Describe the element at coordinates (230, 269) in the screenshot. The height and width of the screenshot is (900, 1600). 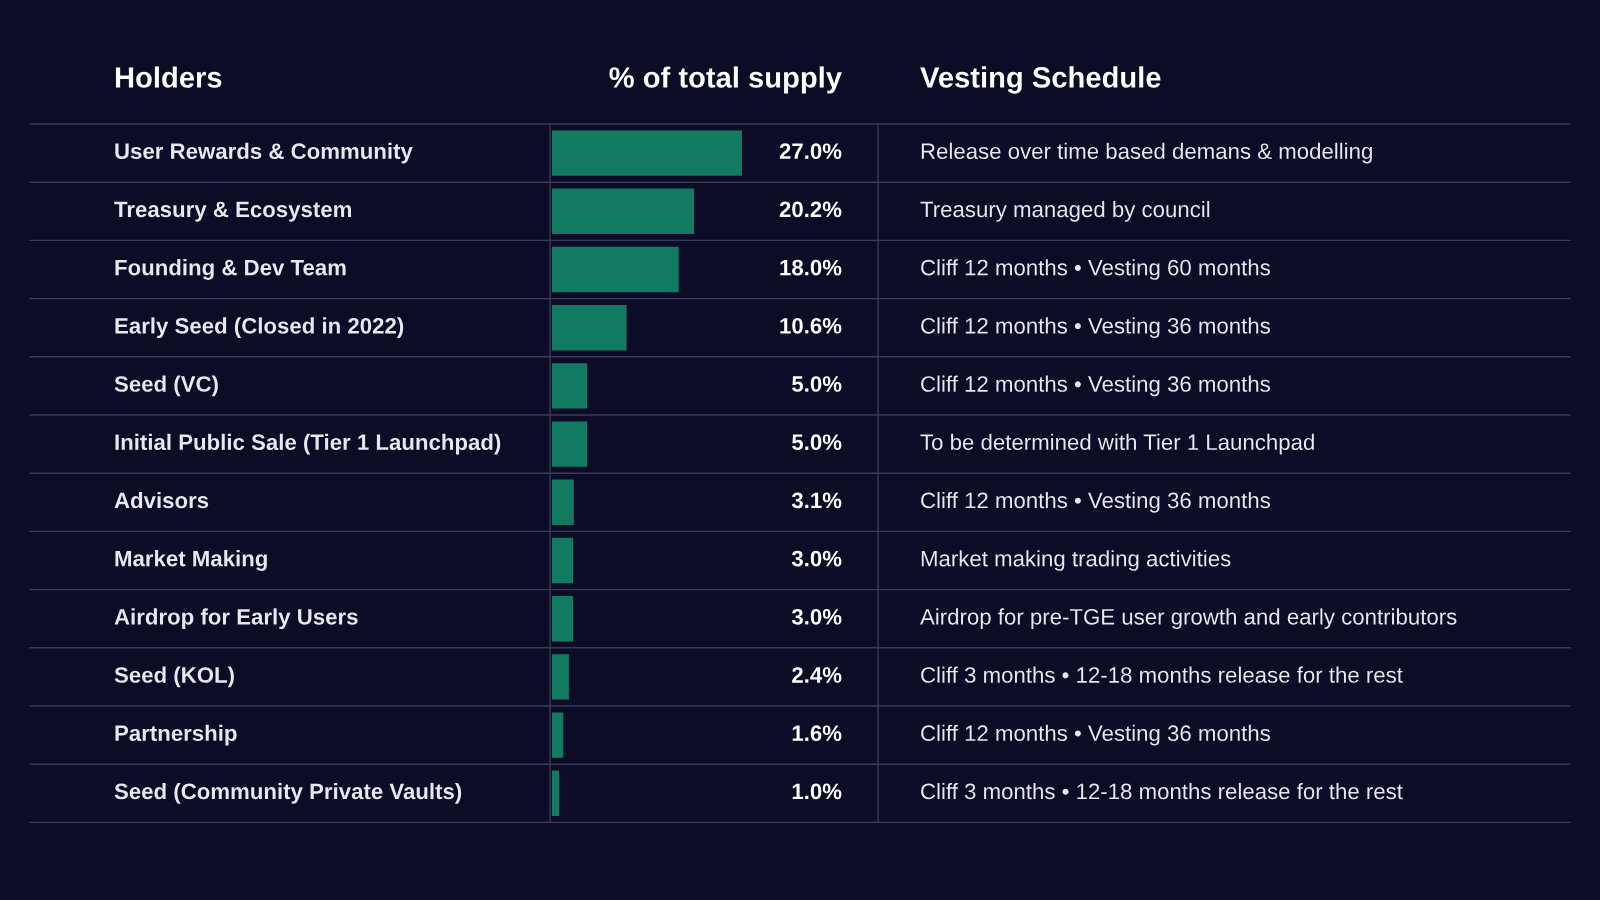
I see `y-tick-label: Founding & Dev Team` at that location.